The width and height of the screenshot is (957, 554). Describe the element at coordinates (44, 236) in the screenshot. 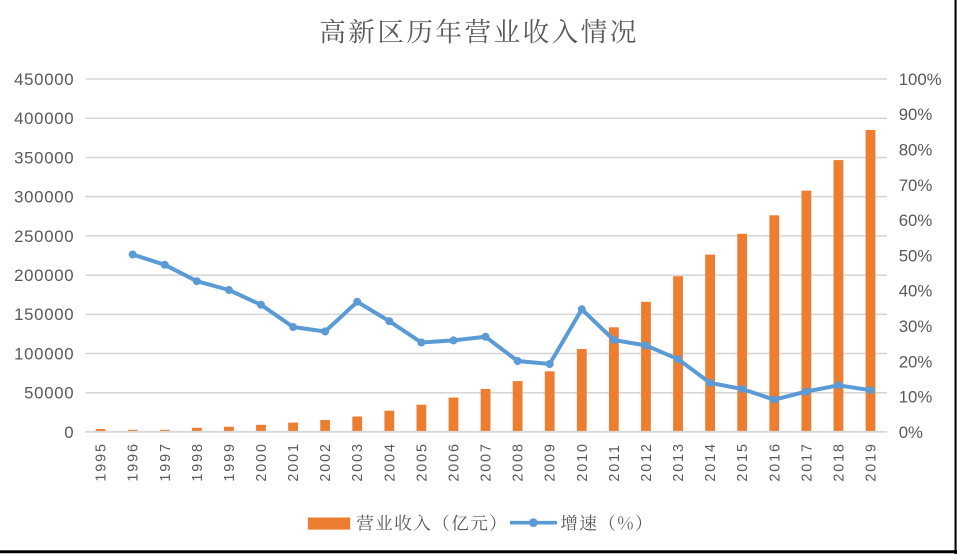

I see `svg-text: 250000` at that location.